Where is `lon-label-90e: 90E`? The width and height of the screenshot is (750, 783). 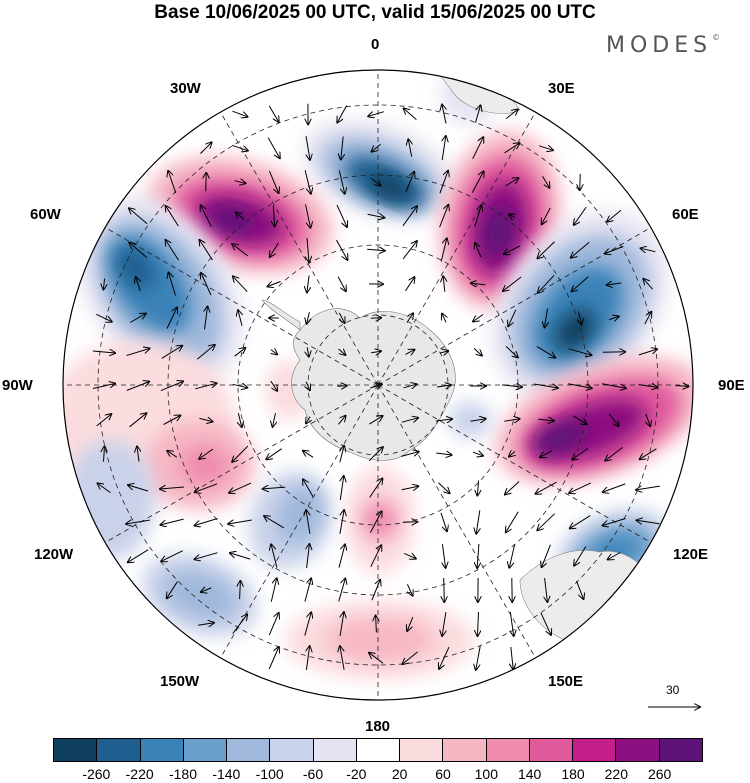 lon-label-90e: 90E is located at coordinates (731, 385).